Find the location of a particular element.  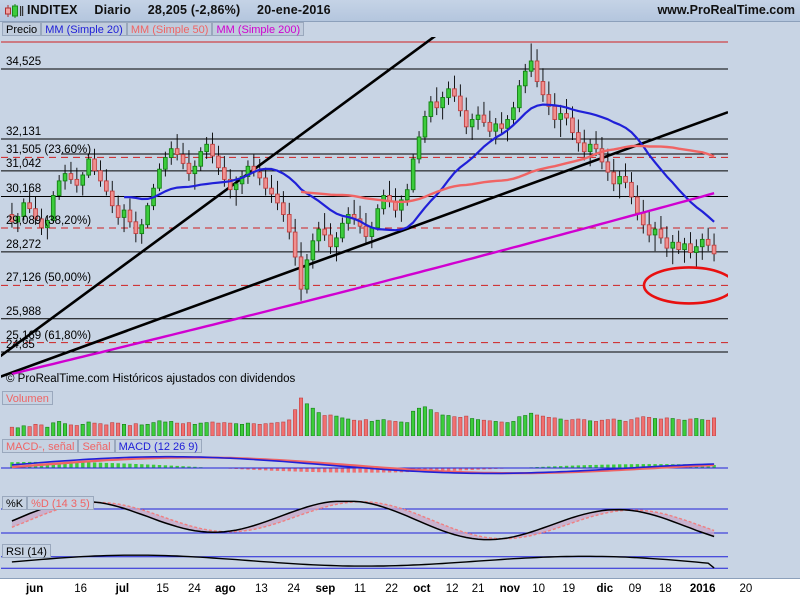

date-tick-label: 10 is located at coordinates (538, 589).